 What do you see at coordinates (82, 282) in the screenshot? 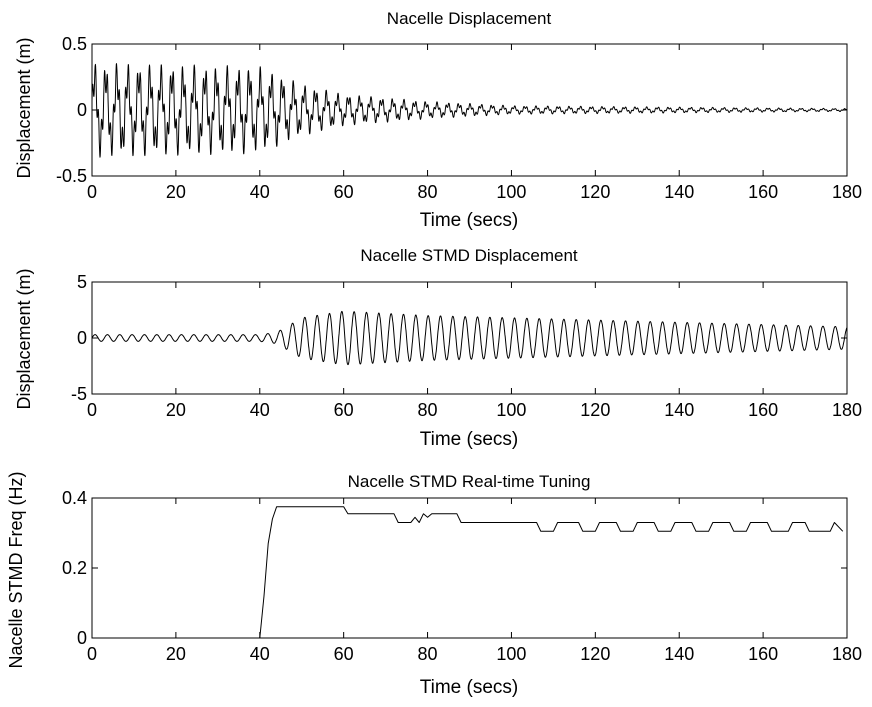
I see `y-tick-label: 5` at bounding box center [82, 282].